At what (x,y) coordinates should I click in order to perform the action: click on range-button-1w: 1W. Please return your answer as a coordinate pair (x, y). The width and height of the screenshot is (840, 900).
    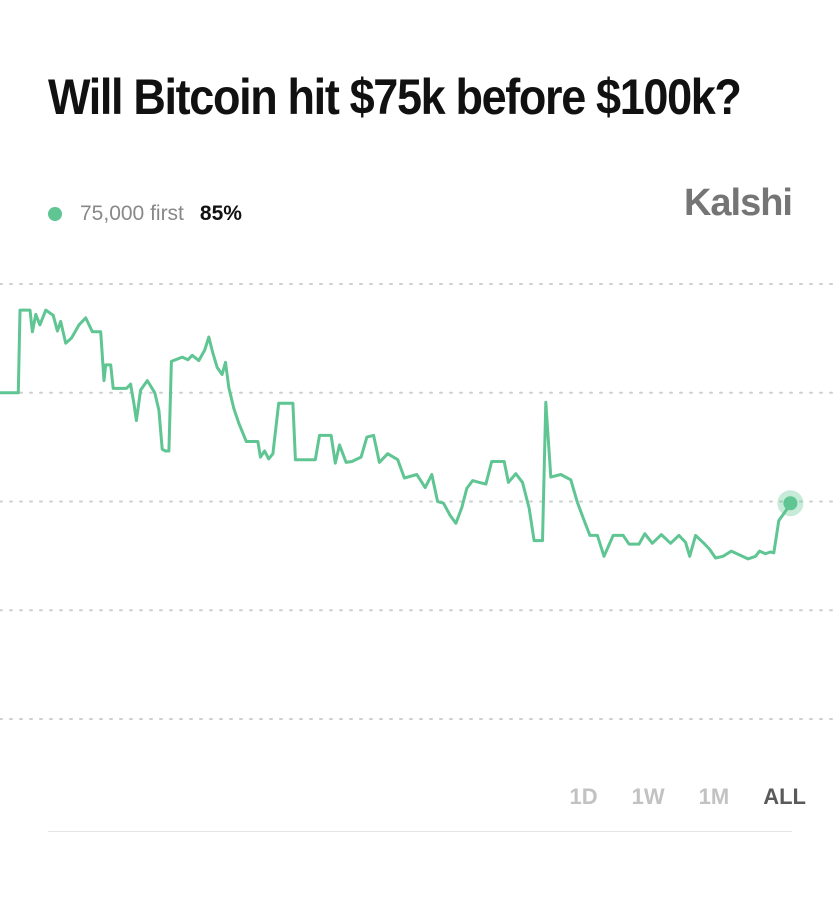
    Looking at the image, I should click on (648, 796).